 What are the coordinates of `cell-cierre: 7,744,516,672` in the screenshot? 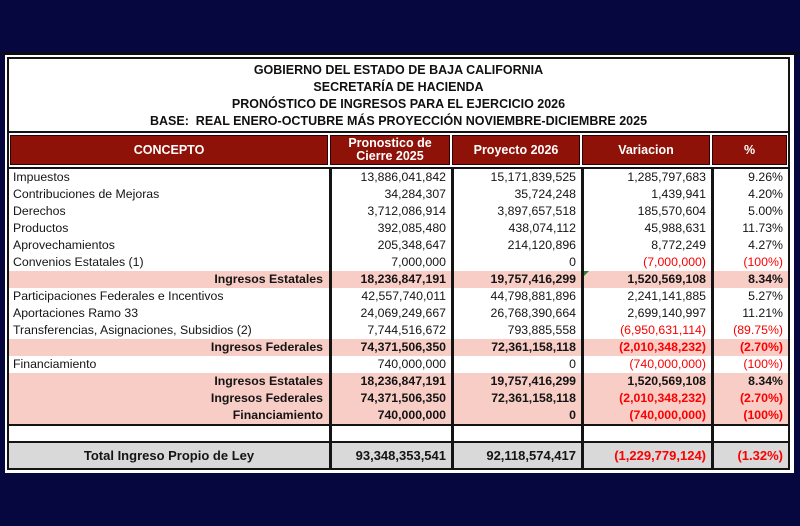 It's located at (390, 330).